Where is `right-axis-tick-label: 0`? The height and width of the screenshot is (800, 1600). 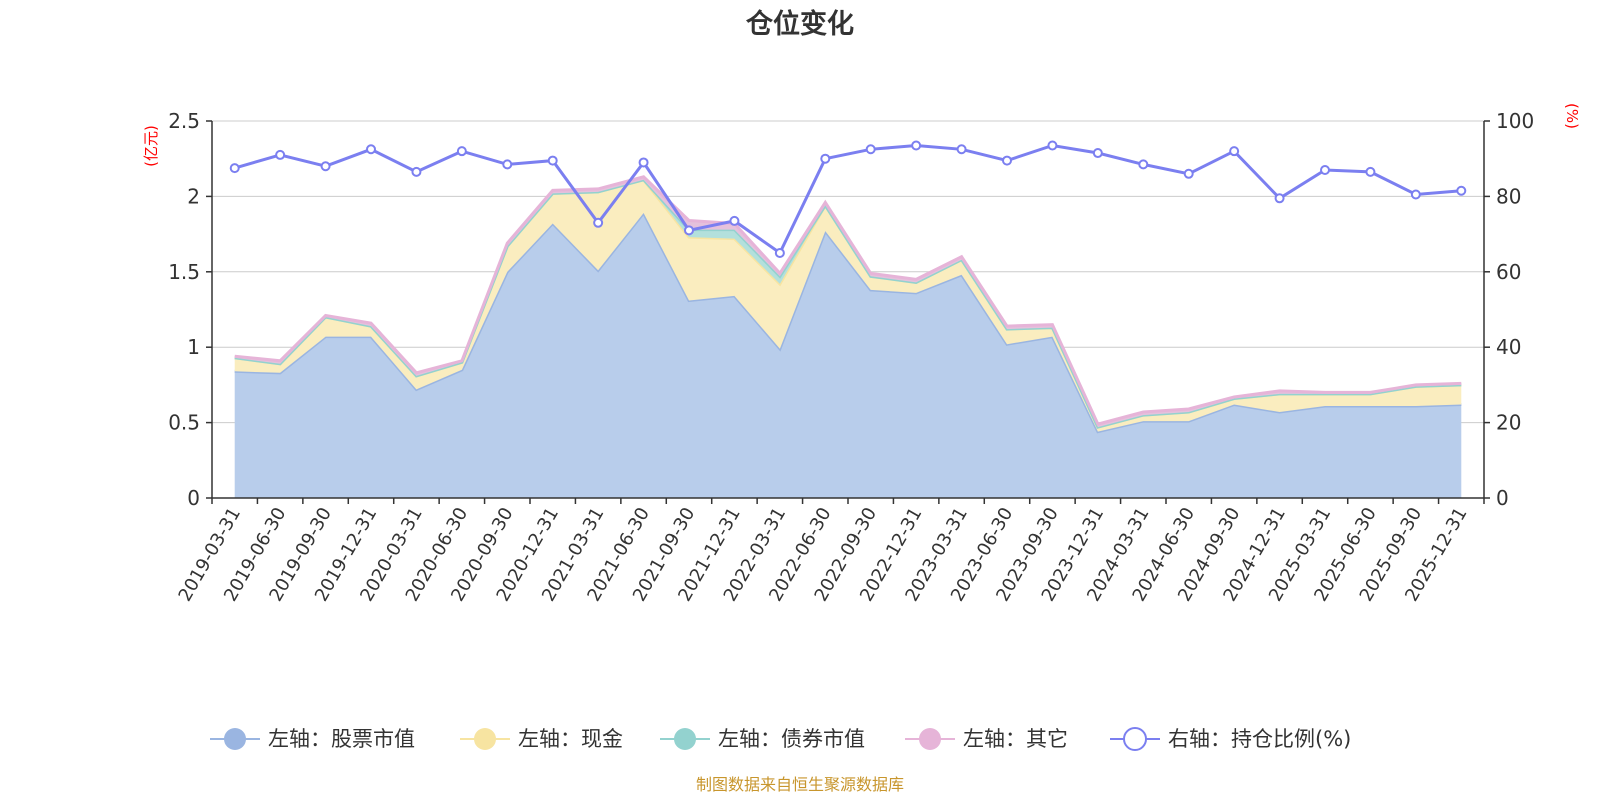 right-axis-tick-label: 0 is located at coordinates (1502, 498).